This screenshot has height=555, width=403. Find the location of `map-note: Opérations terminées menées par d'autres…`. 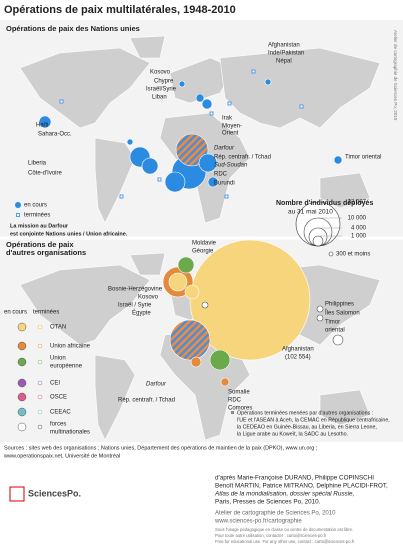

map-note: Opérations terminées menées par d'autres… is located at coordinates (305, 413).